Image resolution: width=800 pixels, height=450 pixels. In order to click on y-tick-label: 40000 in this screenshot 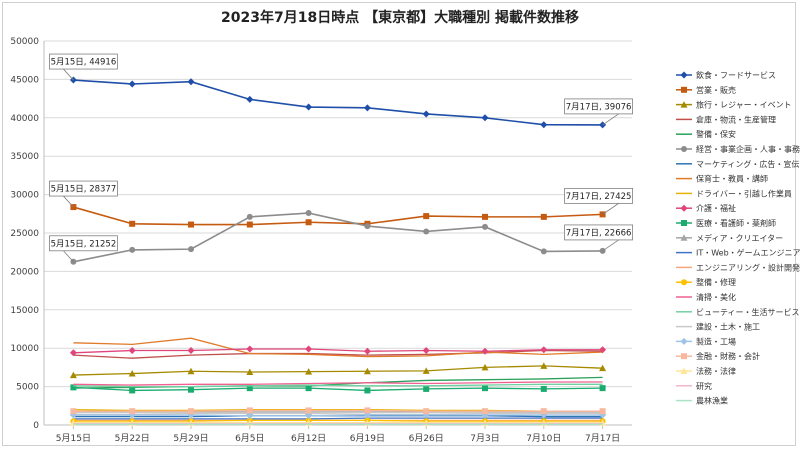, I will do `click(24, 119)`.